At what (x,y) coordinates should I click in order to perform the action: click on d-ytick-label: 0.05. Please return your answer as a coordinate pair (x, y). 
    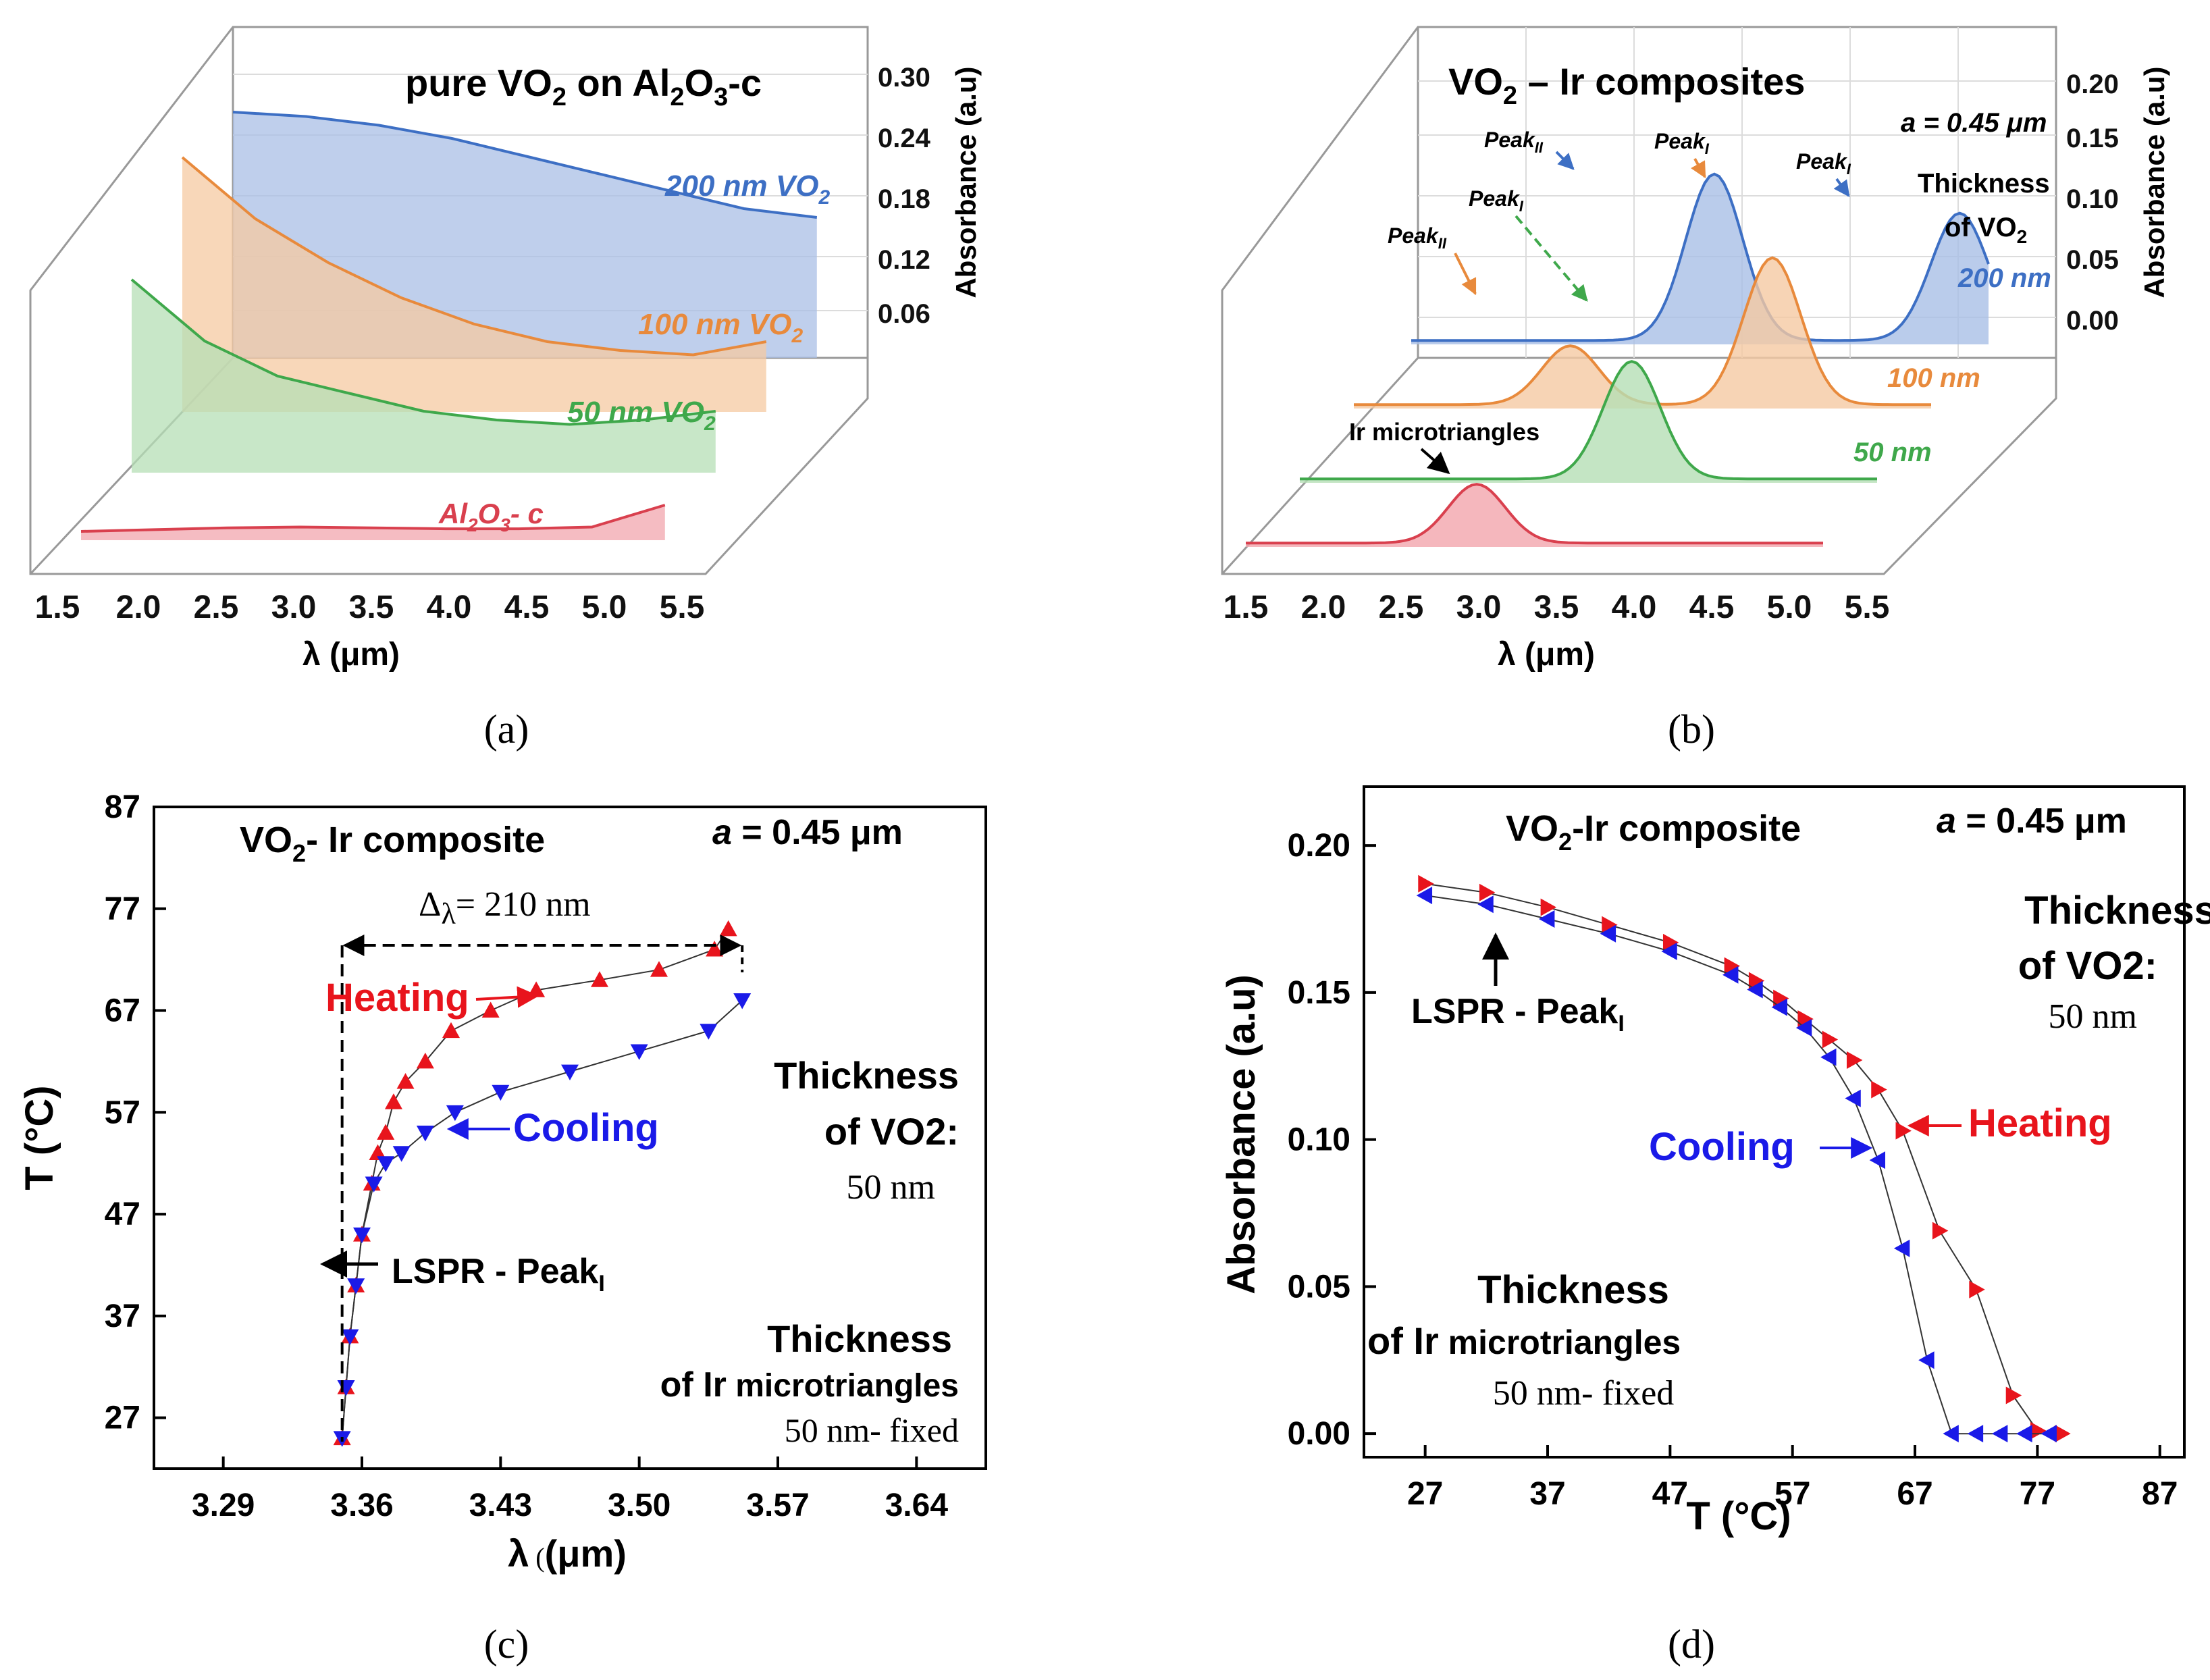
    Looking at the image, I should click on (1319, 1287).